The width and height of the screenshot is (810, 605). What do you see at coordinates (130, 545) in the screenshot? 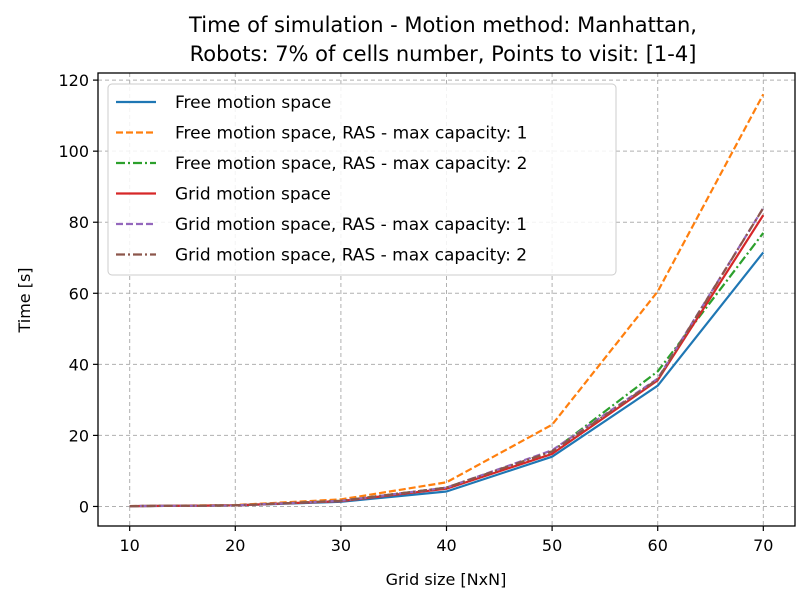
I see `x-tick-label: 10` at bounding box center [130, 545].